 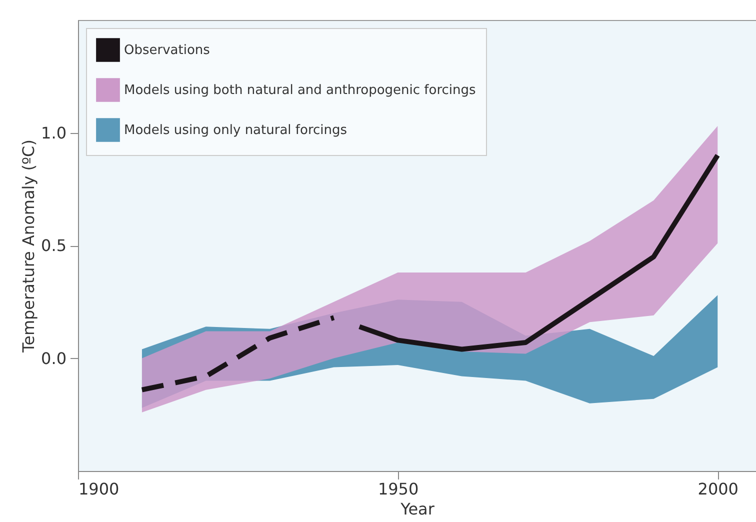 What do you see at coordinates (53, 245) in the screenshot?
I see `y-tick-label: 0.5` at bounding box center [53, 245].